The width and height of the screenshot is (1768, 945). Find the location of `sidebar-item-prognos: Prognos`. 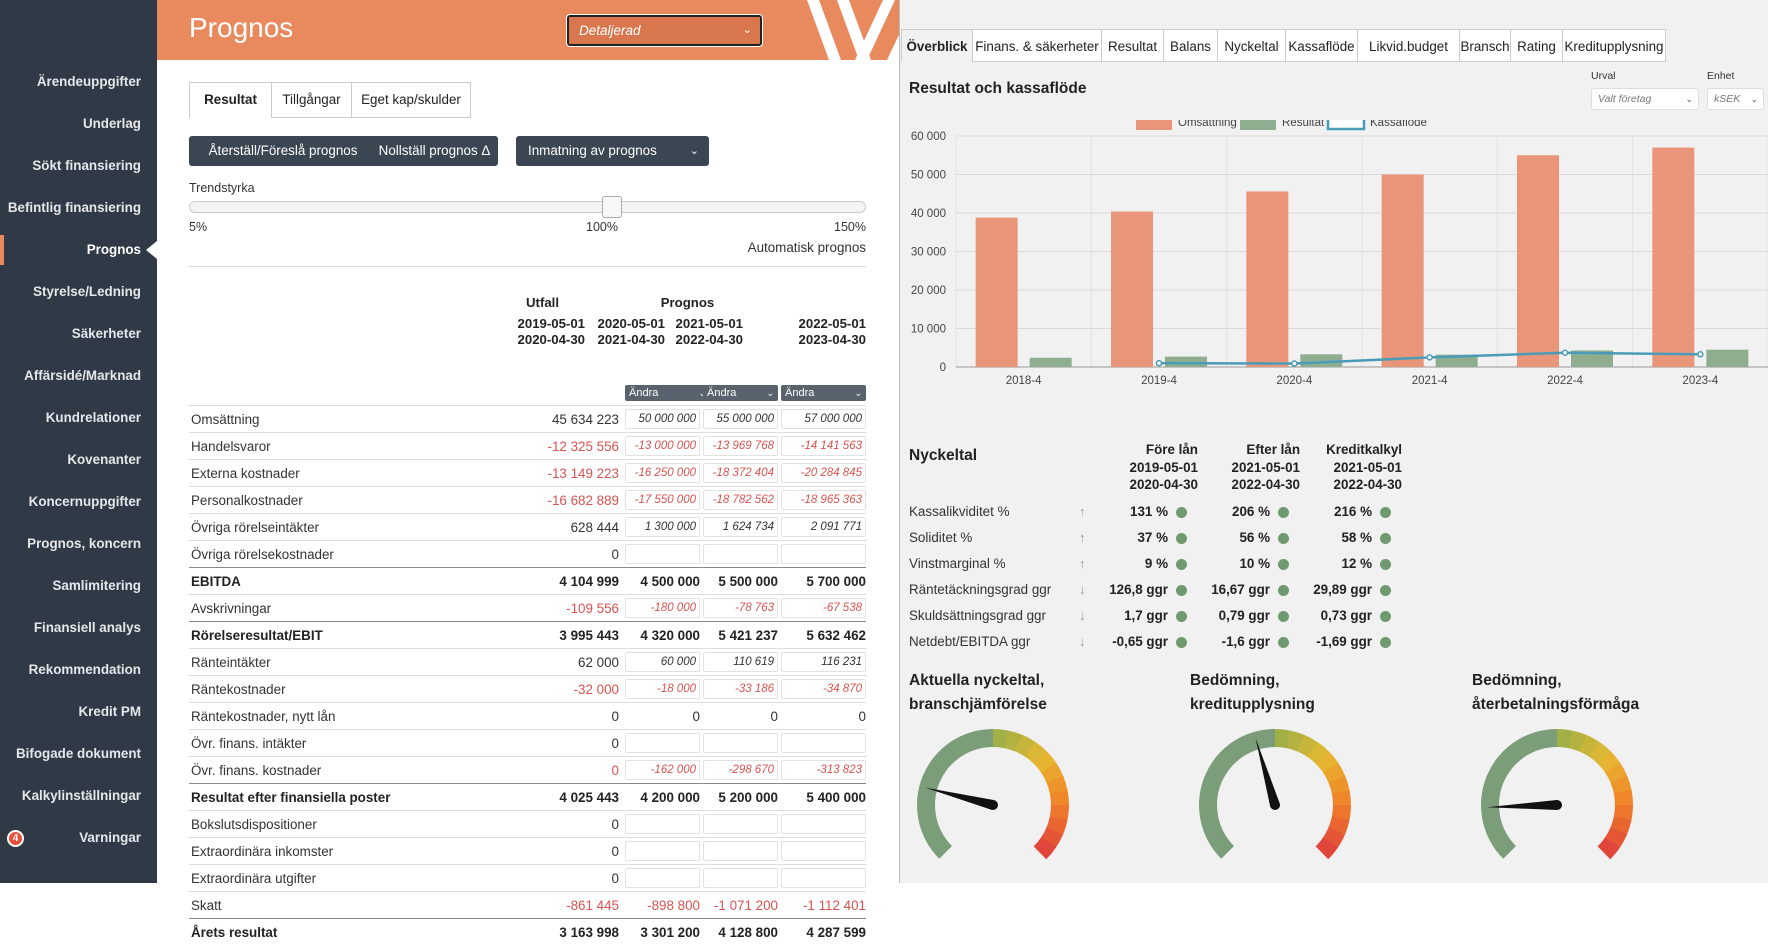

sidebar-item-prognos: Prognos is located at coordinates (113, 249).